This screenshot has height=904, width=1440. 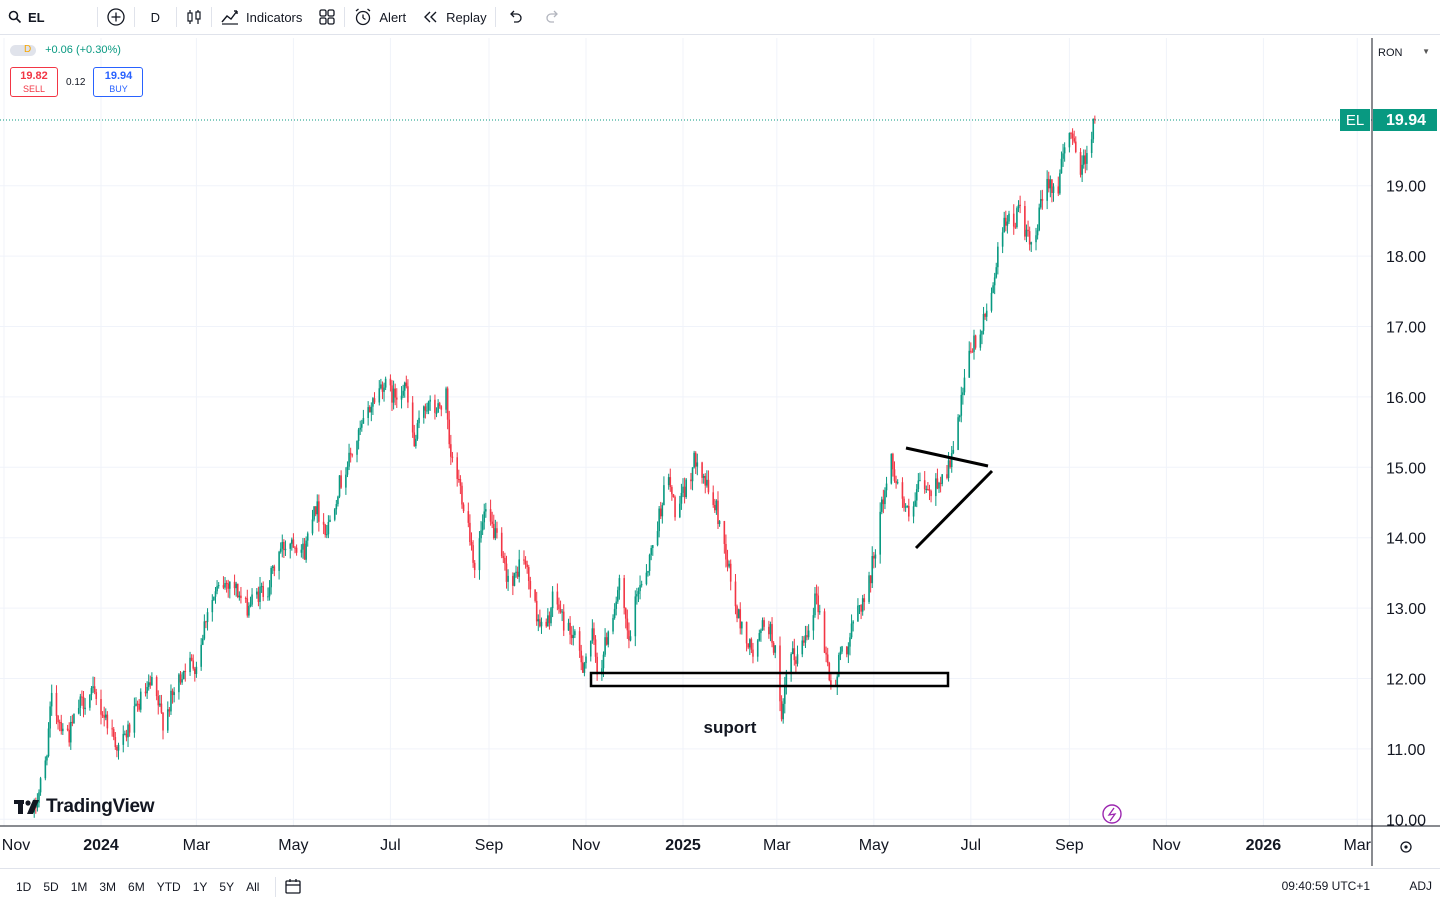 What do you see at coordinates (194, 17) in the screenshot?
I see `chart-type-button` at bounding box center [194, 17].